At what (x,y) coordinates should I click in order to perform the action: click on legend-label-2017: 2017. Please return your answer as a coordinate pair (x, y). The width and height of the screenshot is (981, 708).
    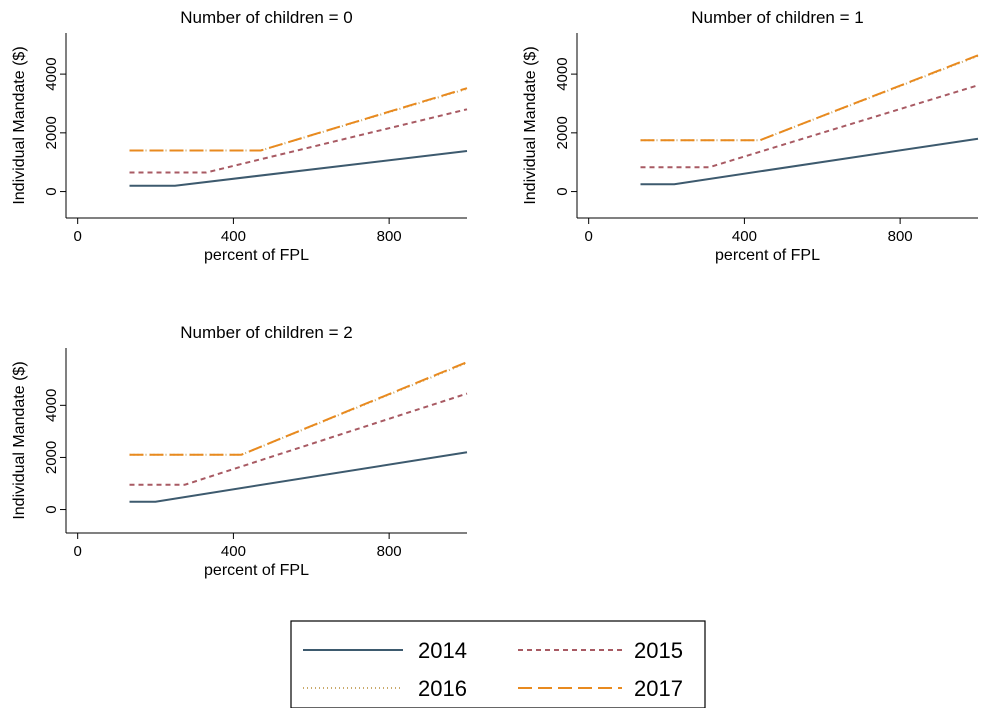
    Looking at the image, I should click on (658, 688).